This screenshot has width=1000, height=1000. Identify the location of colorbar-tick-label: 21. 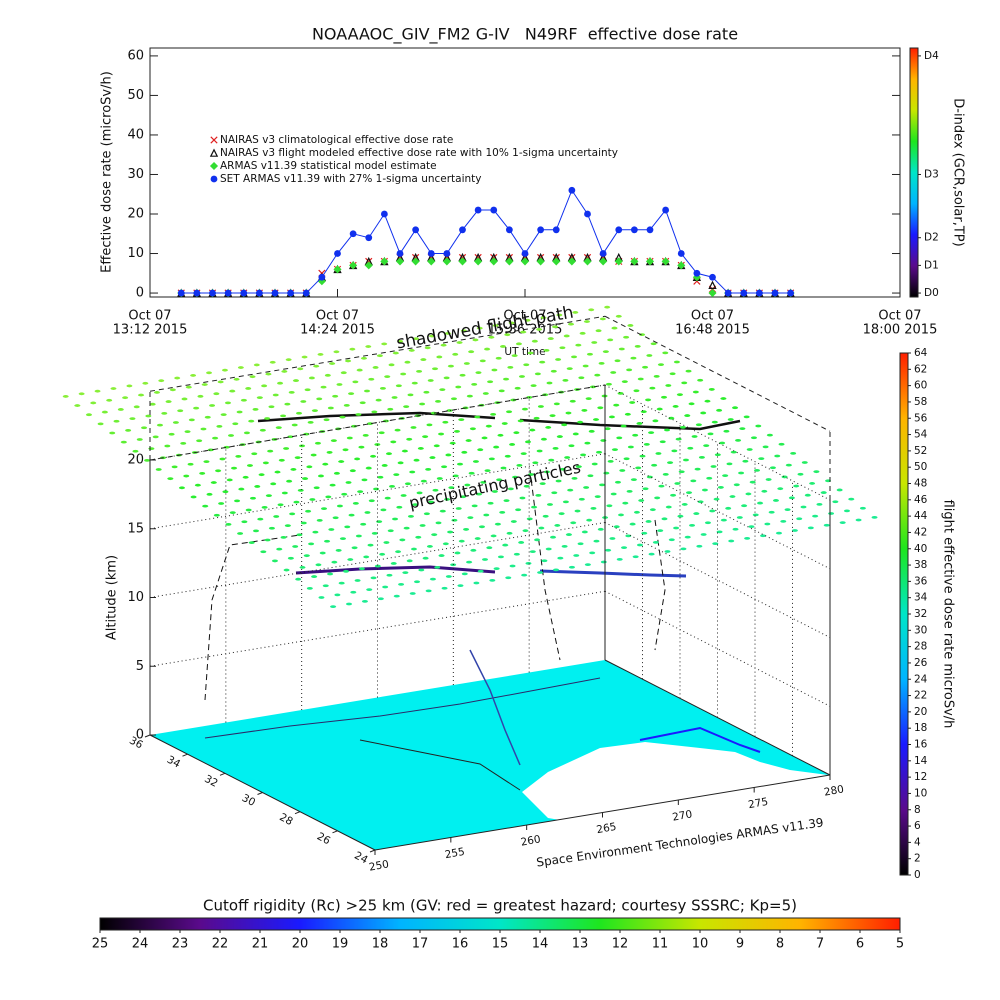
(260, 944).